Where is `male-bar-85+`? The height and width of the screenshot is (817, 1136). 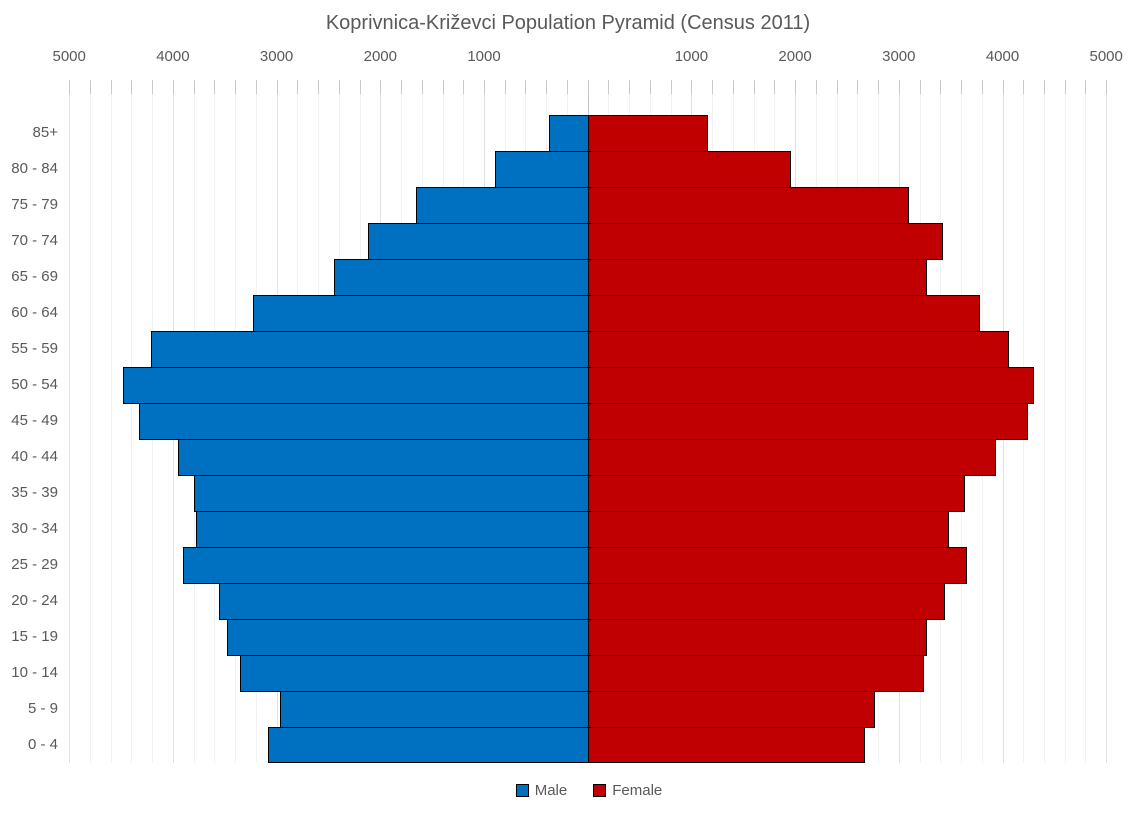
male-bar-85+ is located at coordinates (569, 133).